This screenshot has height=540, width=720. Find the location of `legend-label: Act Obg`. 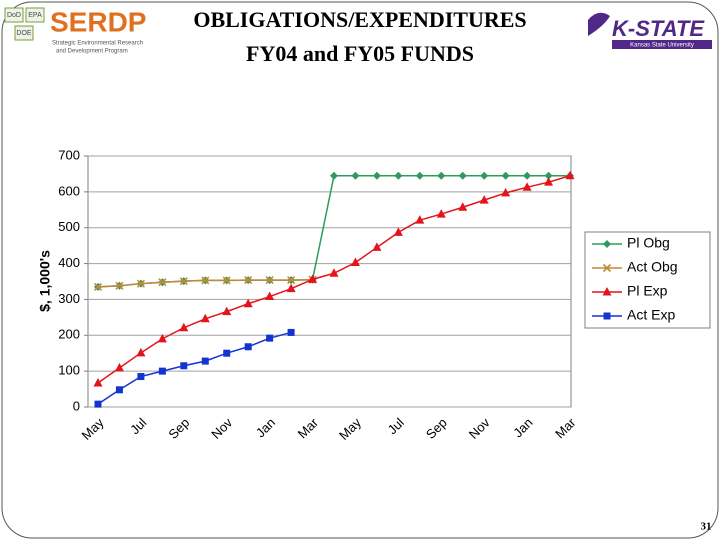

legend-label: Act Obg is located at coordinates (652, 267).